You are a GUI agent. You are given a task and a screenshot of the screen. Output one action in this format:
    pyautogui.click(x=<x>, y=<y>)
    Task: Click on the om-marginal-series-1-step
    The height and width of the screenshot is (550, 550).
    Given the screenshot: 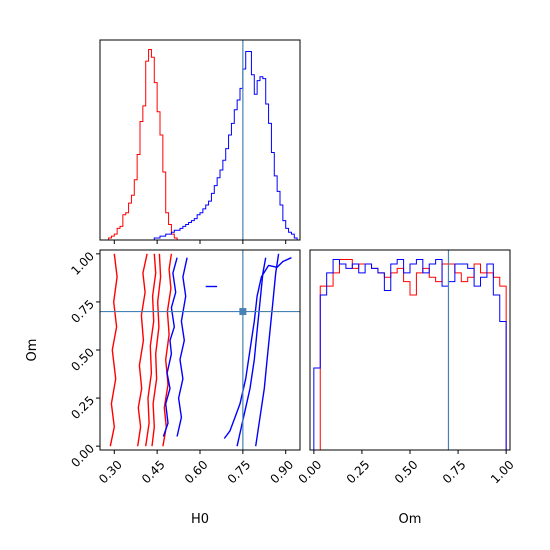 What is the action you would take?
    pyautogui.click(x=410, y=354)
    